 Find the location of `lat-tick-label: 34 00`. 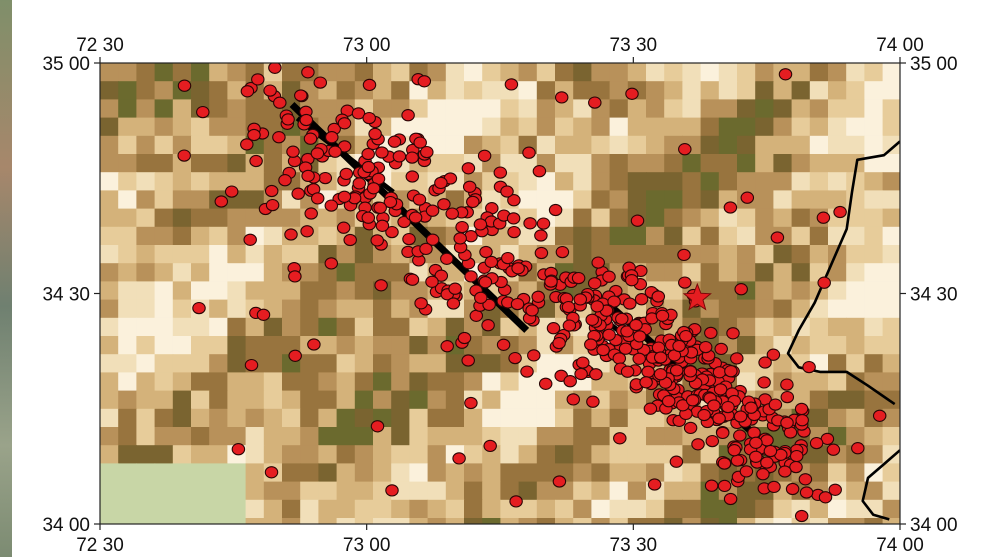

lat-tick-label: 34 00 is located at coordinates (934, 525).